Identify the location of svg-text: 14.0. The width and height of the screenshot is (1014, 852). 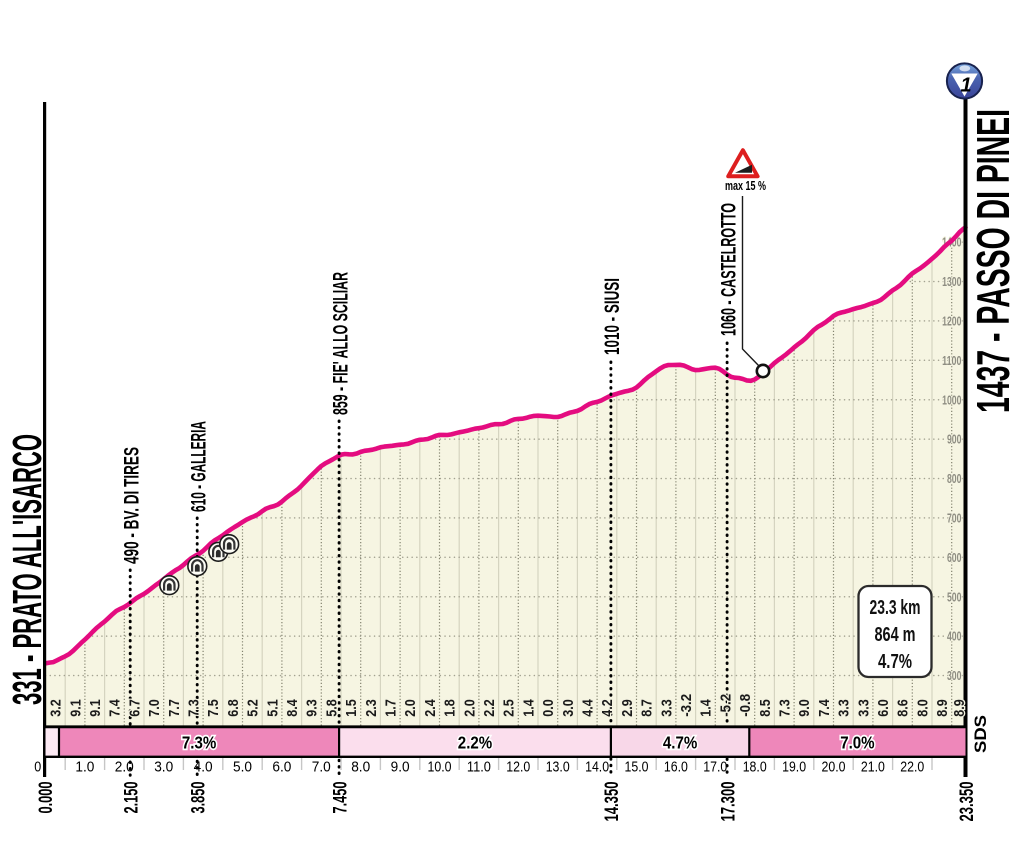
(597, 768).